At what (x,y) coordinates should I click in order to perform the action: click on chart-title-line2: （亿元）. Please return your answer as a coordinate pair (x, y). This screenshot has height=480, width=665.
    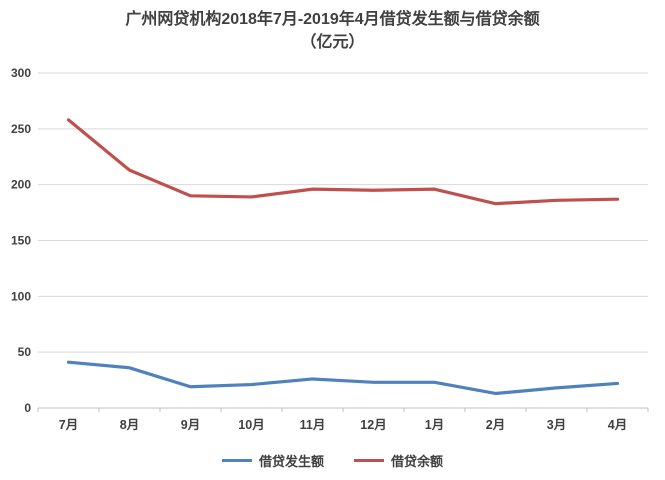
    Looking at the image, I should click on (332, 43).